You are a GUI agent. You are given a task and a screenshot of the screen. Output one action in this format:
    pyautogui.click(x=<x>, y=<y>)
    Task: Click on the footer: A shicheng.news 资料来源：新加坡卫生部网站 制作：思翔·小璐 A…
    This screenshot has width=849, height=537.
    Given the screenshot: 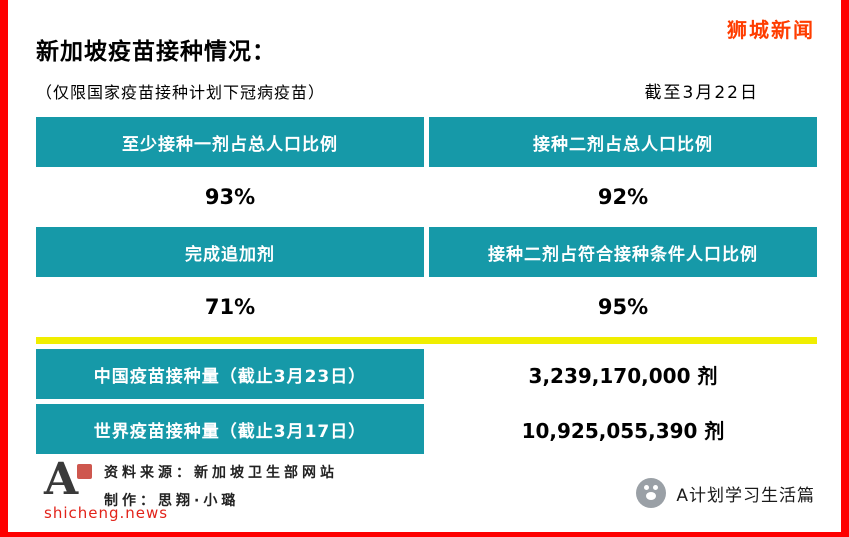 What is the action you would take?
    pyautogui.click(x=429, y=490)
    